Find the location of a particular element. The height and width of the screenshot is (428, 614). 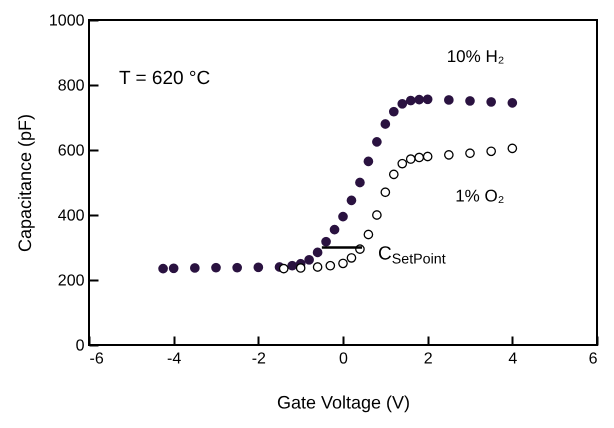

x-tick-label: 6 is located at coordinates (593, 359).